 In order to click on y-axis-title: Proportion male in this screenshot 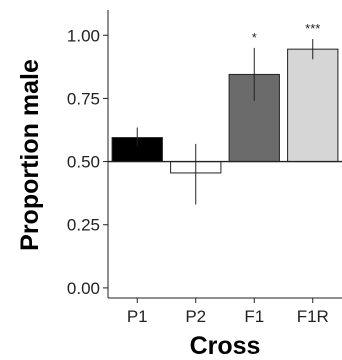, I will do `click(30, 155)`.